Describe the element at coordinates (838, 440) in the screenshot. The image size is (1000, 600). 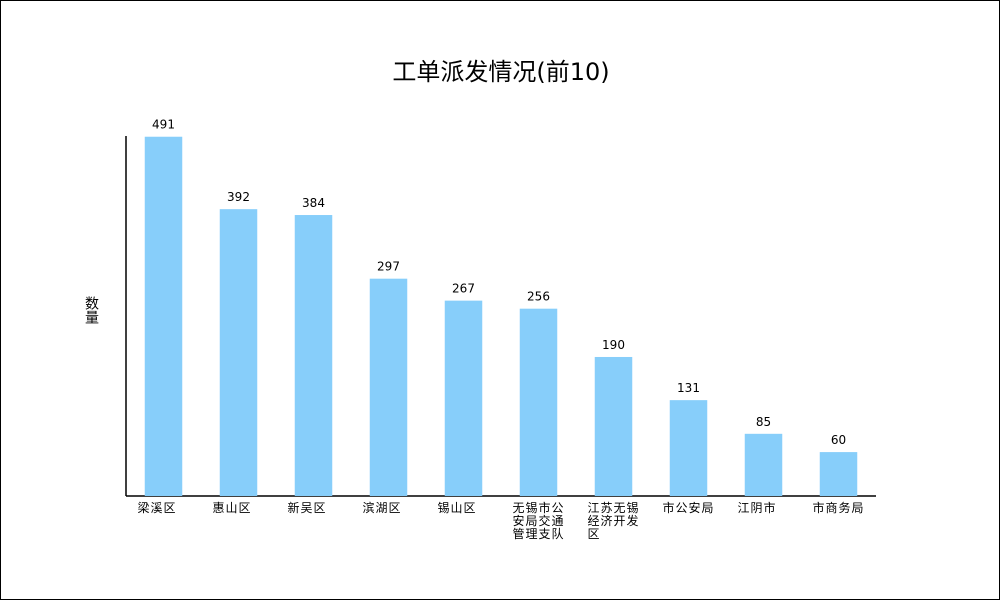
I see `data-label: 60` at that location.